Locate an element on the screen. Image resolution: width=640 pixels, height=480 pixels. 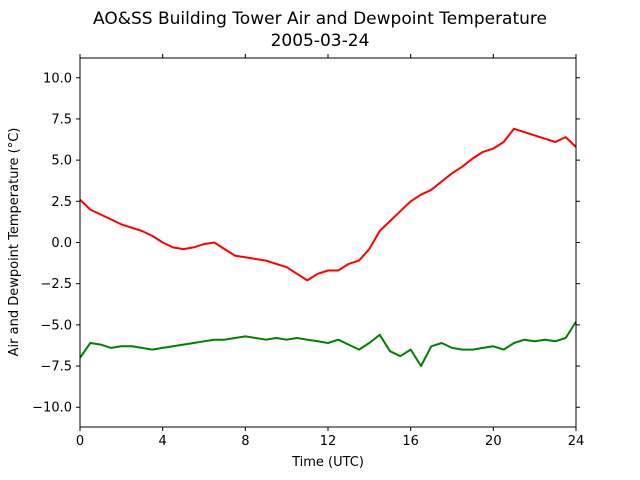
x-tick-label: 8 is located at coordinates (245, 441).